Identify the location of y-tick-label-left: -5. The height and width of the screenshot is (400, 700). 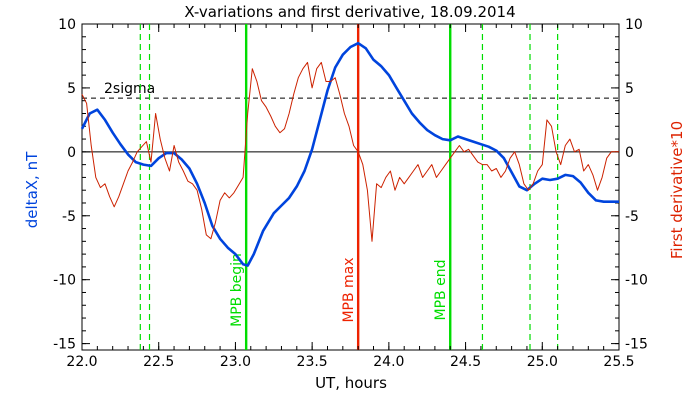
(69, 217).